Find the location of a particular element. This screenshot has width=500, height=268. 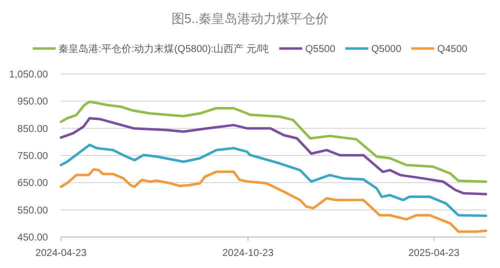

ytick: 550.00 is located at coordinates (32, 210).